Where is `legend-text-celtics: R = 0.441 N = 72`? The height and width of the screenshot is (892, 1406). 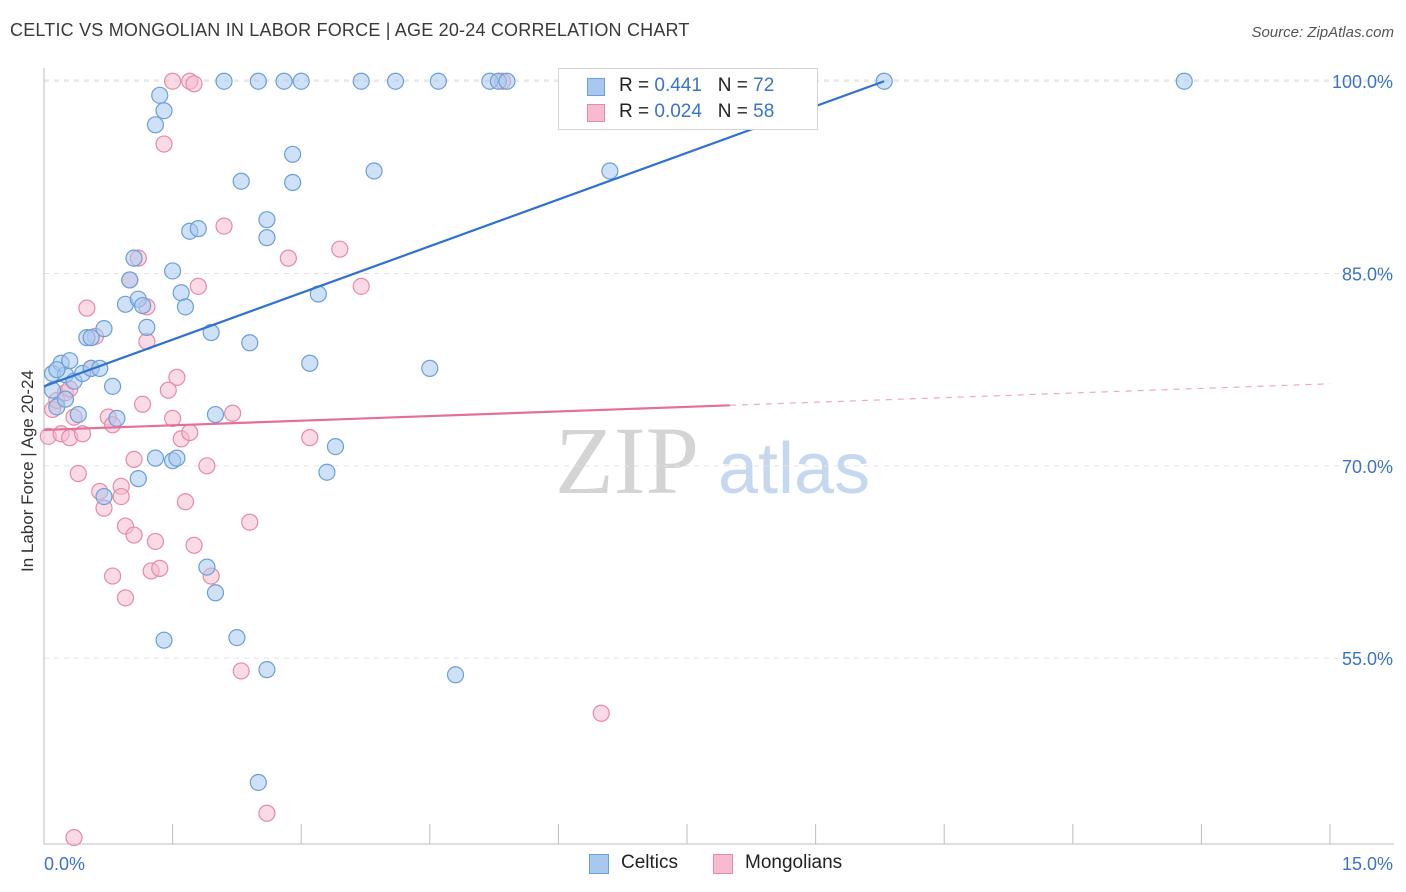 legend-text-celtics: R = 0.441 N = 72 is located at coordinates (696, 86).